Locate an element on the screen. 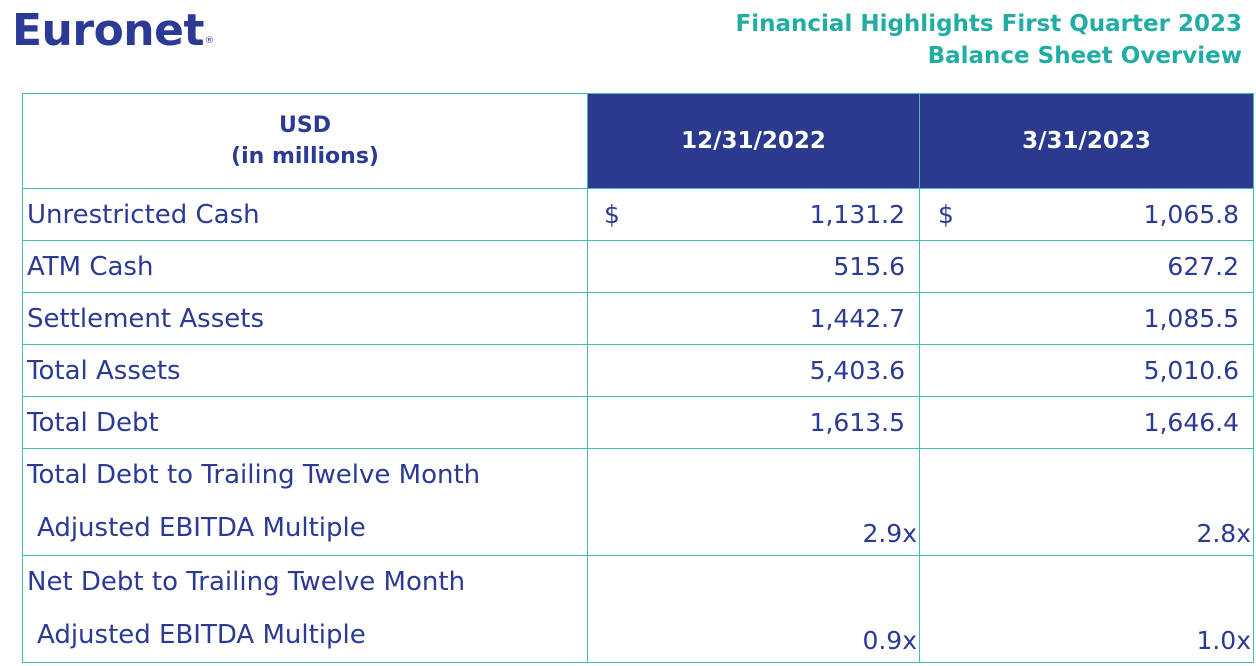  units-header-line-2: (in millions) is located at coordinates (305, 156).